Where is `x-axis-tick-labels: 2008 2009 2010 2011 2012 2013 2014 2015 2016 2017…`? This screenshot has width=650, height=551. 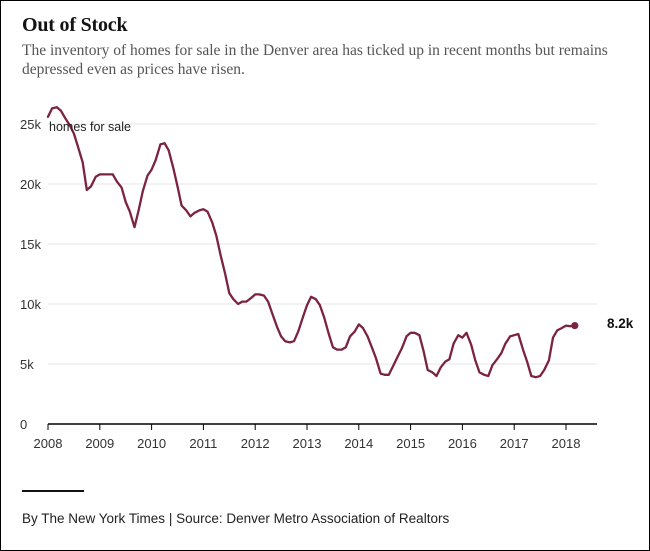
x-axis-tick-labels: 2008 2009 2010 2011 2012 2013 2014 2015 2016 2017… is located at coordinates (307, 443).